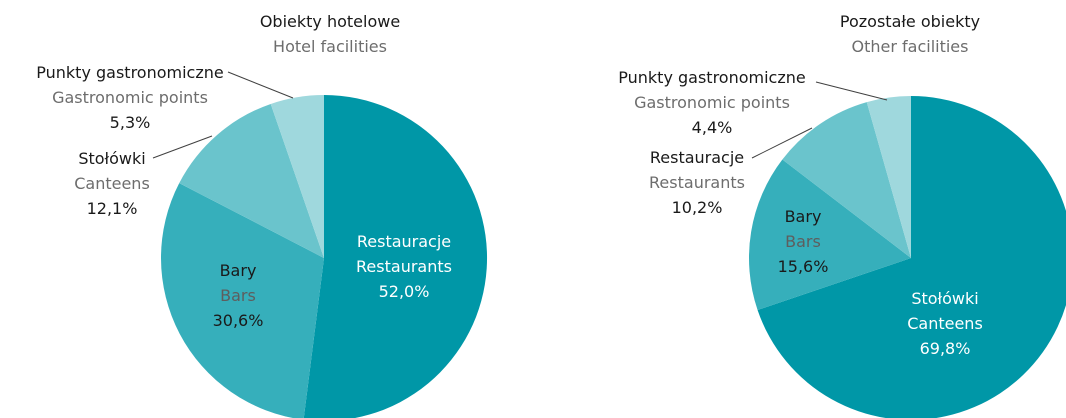 The image size is (1066, 418). I want to click on pie2-label-canteens-en: Canteens, so click(945, 323).